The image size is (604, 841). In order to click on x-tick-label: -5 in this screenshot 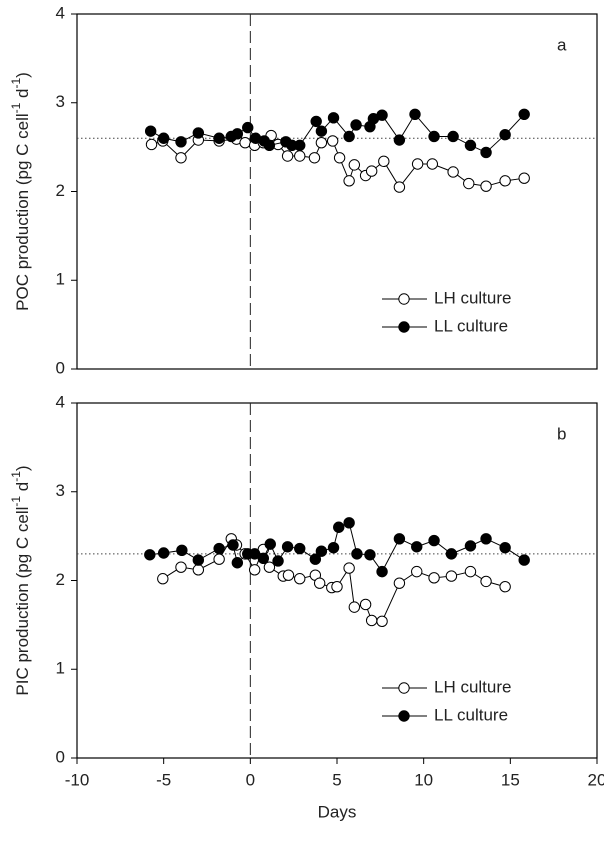, I will do `click(163, 779)`.